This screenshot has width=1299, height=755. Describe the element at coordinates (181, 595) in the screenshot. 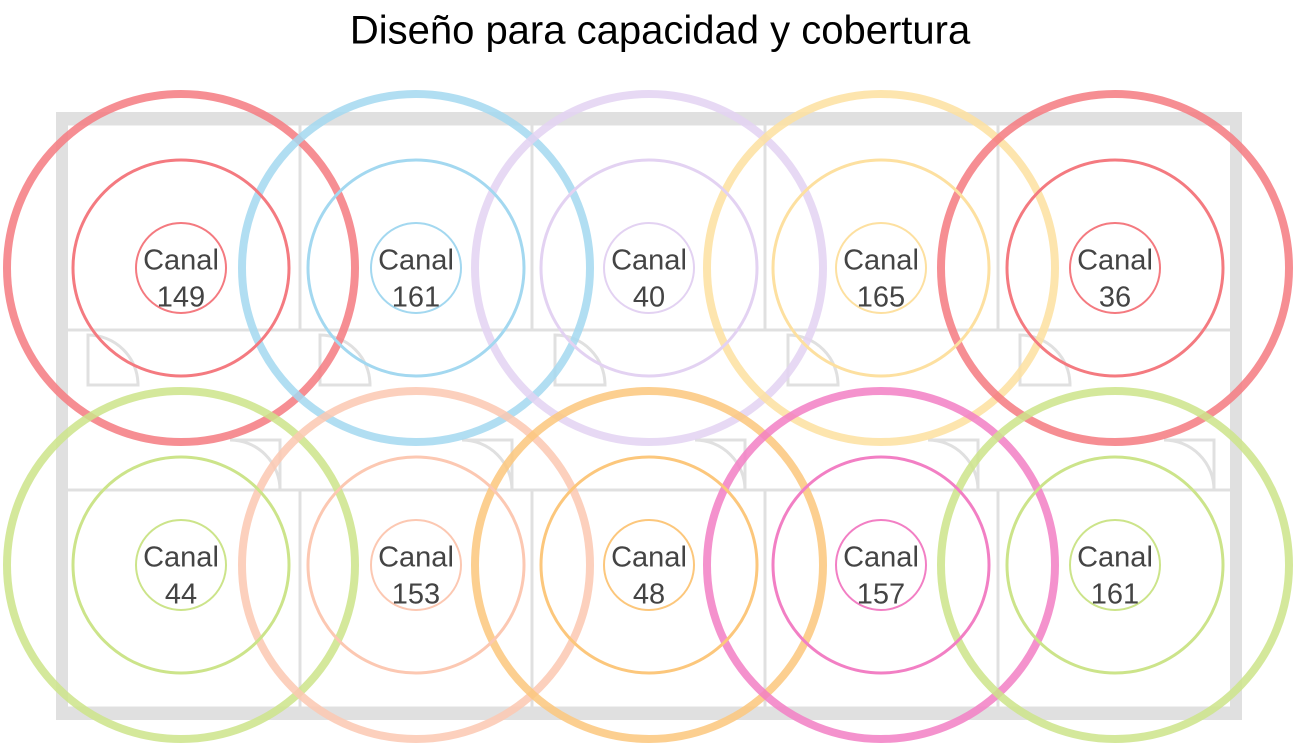

I see `channel-number: 44` at that location.